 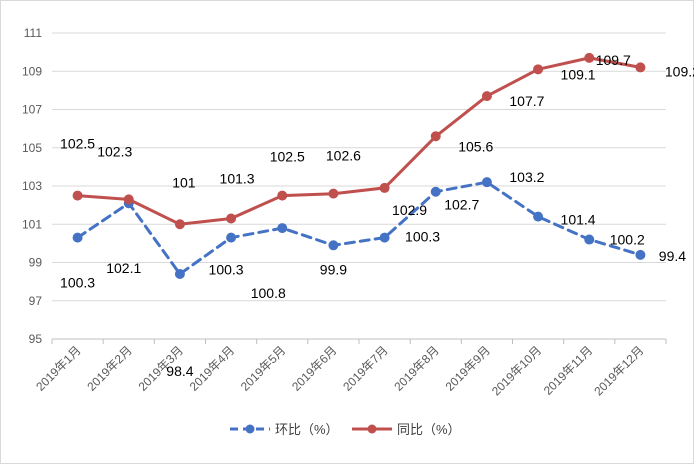 I want to click on data-label: 100.8, so click(x=268, y=293).